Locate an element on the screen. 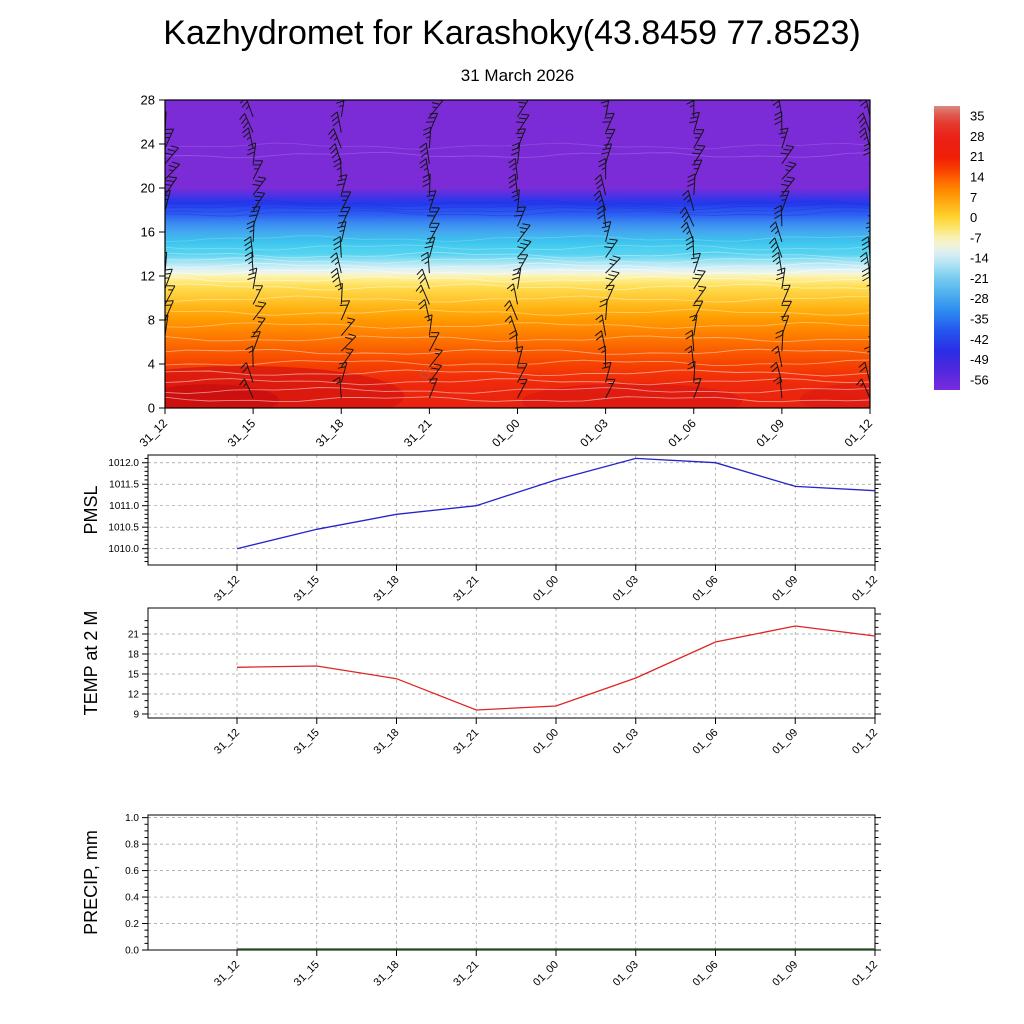  svg-text: 1012.0 is located at coordinates (123, 463).